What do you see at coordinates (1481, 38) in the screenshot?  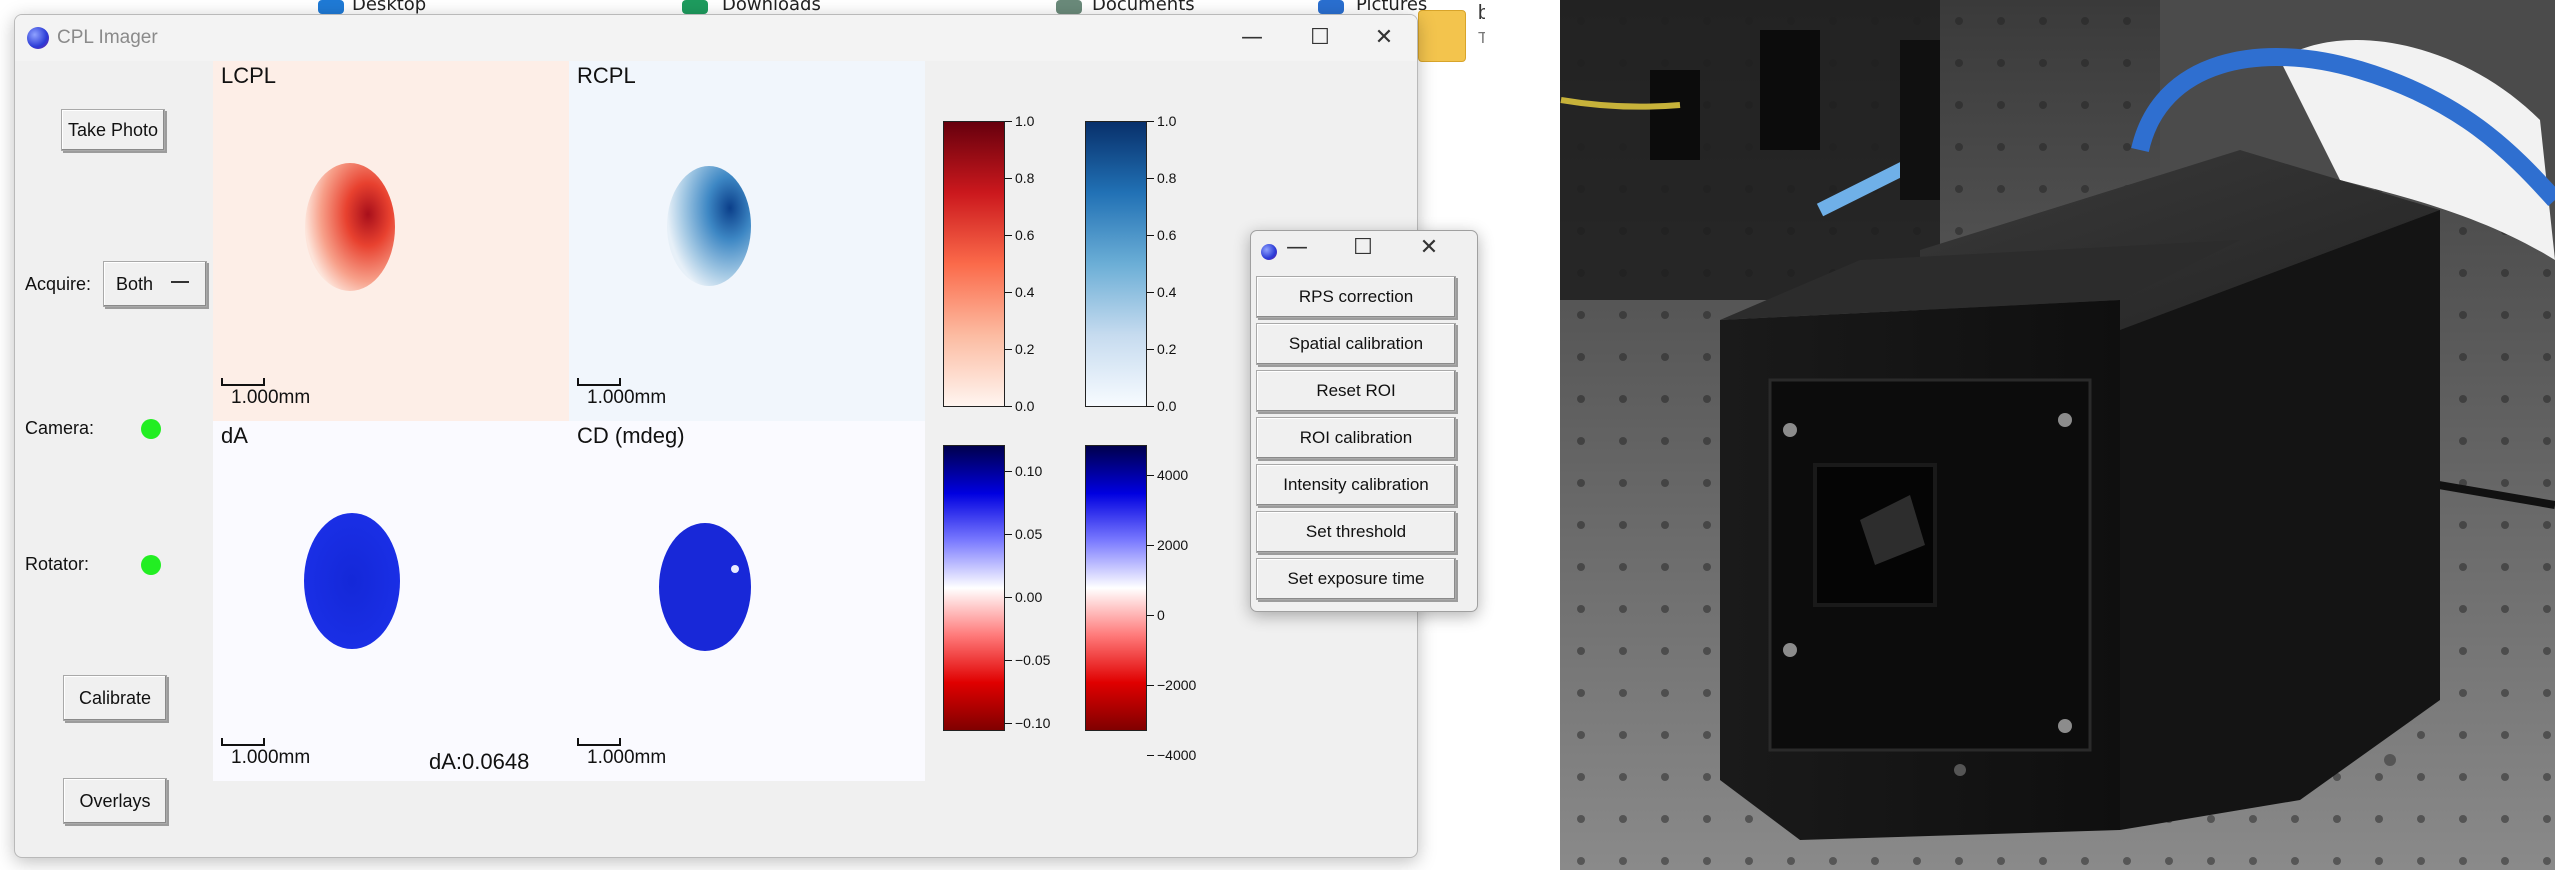 I see `desktop-text: T` at bounding box center [1481, 38].